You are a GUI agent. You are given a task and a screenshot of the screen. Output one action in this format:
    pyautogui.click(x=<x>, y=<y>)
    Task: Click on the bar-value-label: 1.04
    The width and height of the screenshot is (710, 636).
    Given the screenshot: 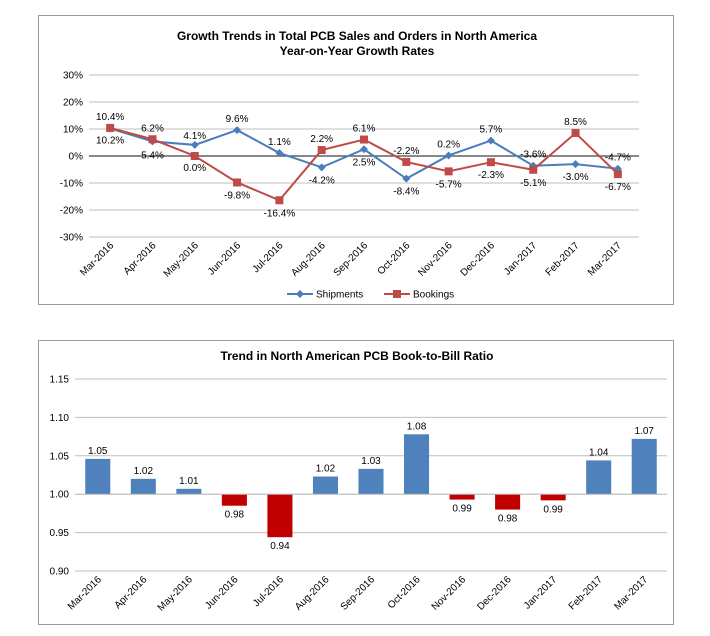 What is the action you would take?
    pyautogui.click(x=599, y=452)
    